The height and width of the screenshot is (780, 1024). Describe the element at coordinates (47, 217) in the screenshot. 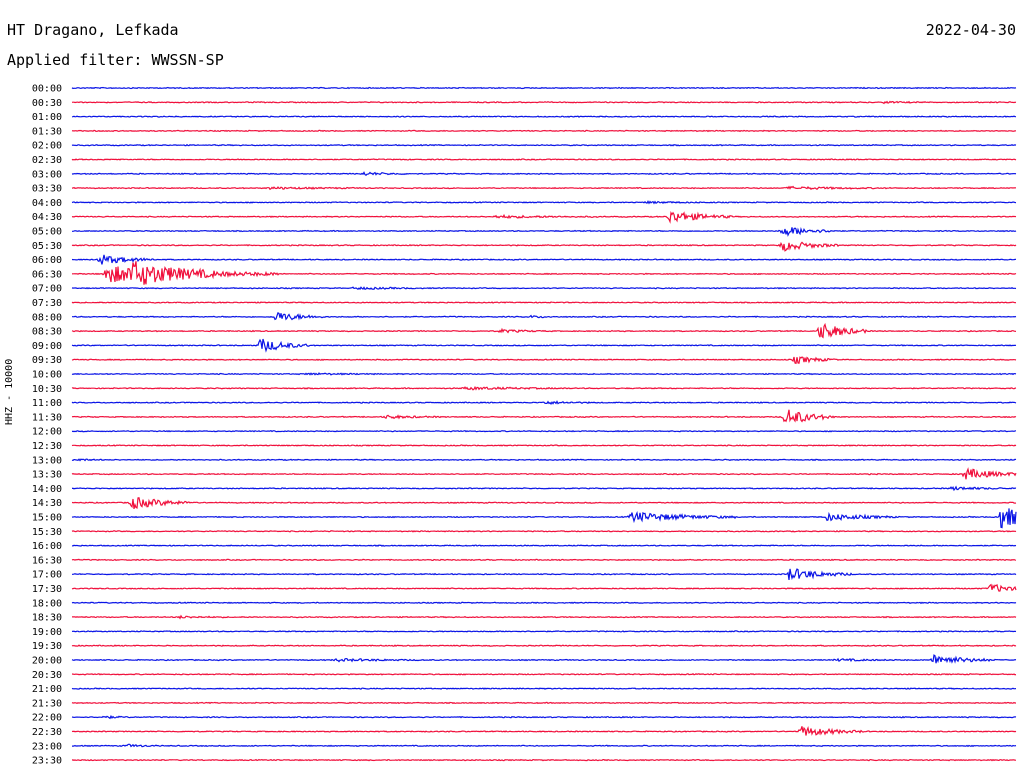

I see `trace-time-label: 04:30` at that location.